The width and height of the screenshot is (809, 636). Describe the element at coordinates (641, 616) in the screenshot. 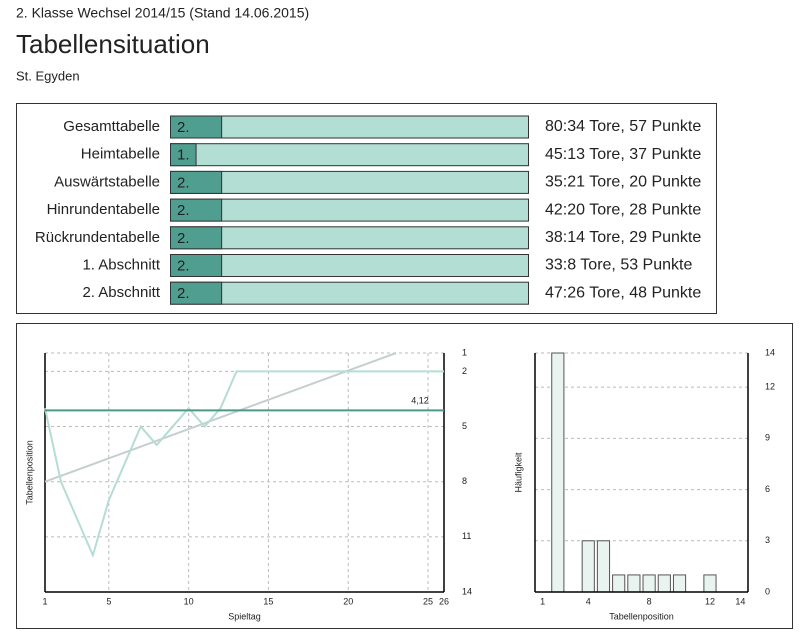

I see `x-axis-label: Tabellenposition` at that location.